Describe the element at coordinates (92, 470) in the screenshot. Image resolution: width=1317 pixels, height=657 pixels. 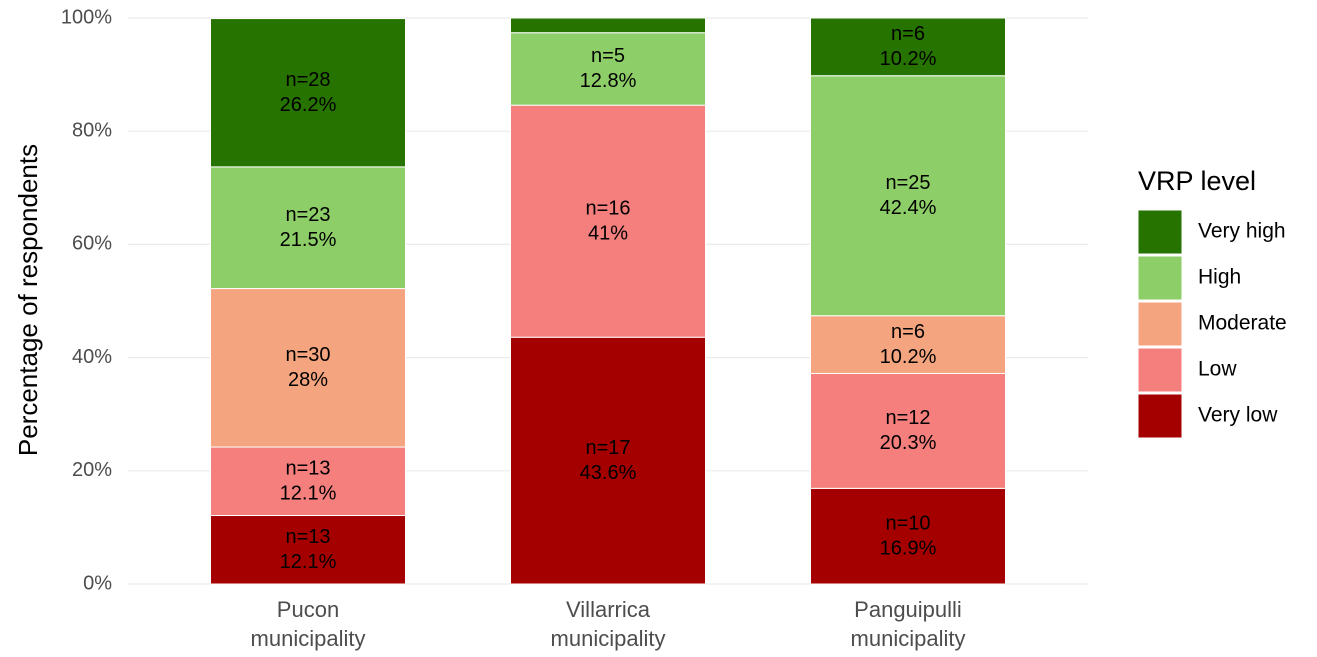
I see `y-tick-label: 20%` at that location.